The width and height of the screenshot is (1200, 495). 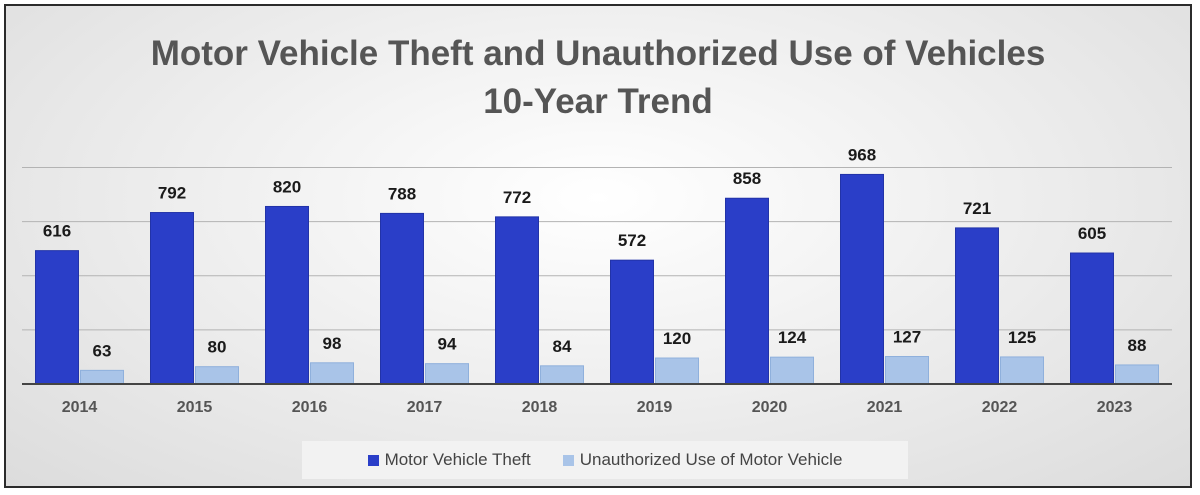 What do you see at coordinates (332, 373) in the screenshot?
I see `bar-unauthorized-2016` at bounding box center [332, 373].